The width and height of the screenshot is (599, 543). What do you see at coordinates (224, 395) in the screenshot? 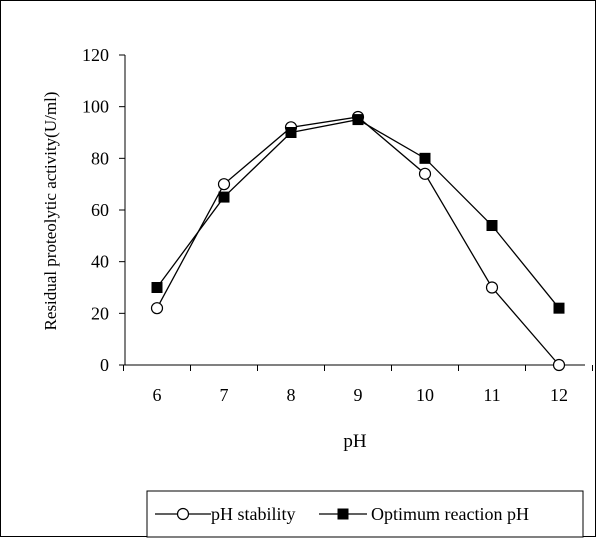
I see `x-tick-label: 7` at bounding box center [224, 395].